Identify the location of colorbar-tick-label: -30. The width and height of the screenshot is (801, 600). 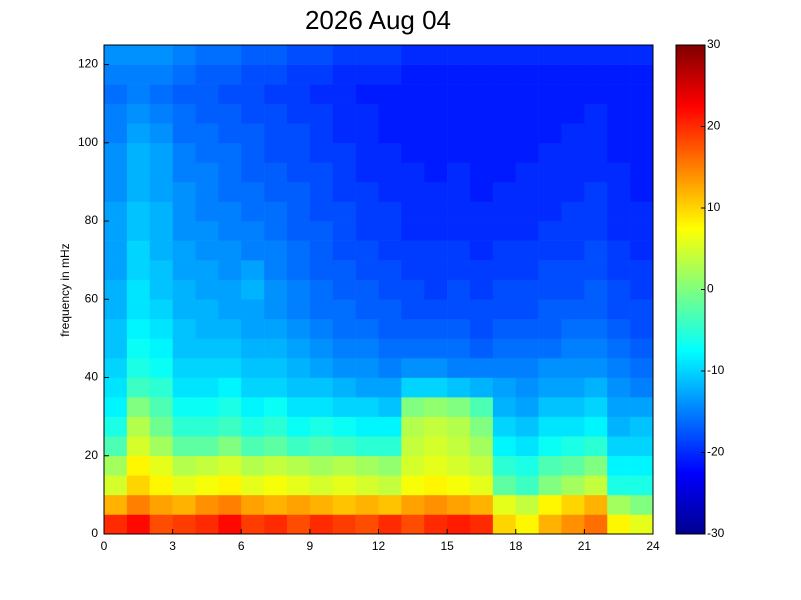
(716, 533).